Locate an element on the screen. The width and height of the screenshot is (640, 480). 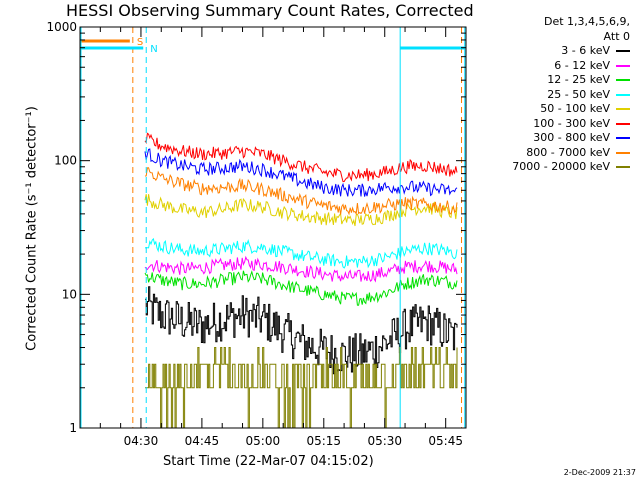
y-tick-label: 1000 is located at coordinates (61, 27).